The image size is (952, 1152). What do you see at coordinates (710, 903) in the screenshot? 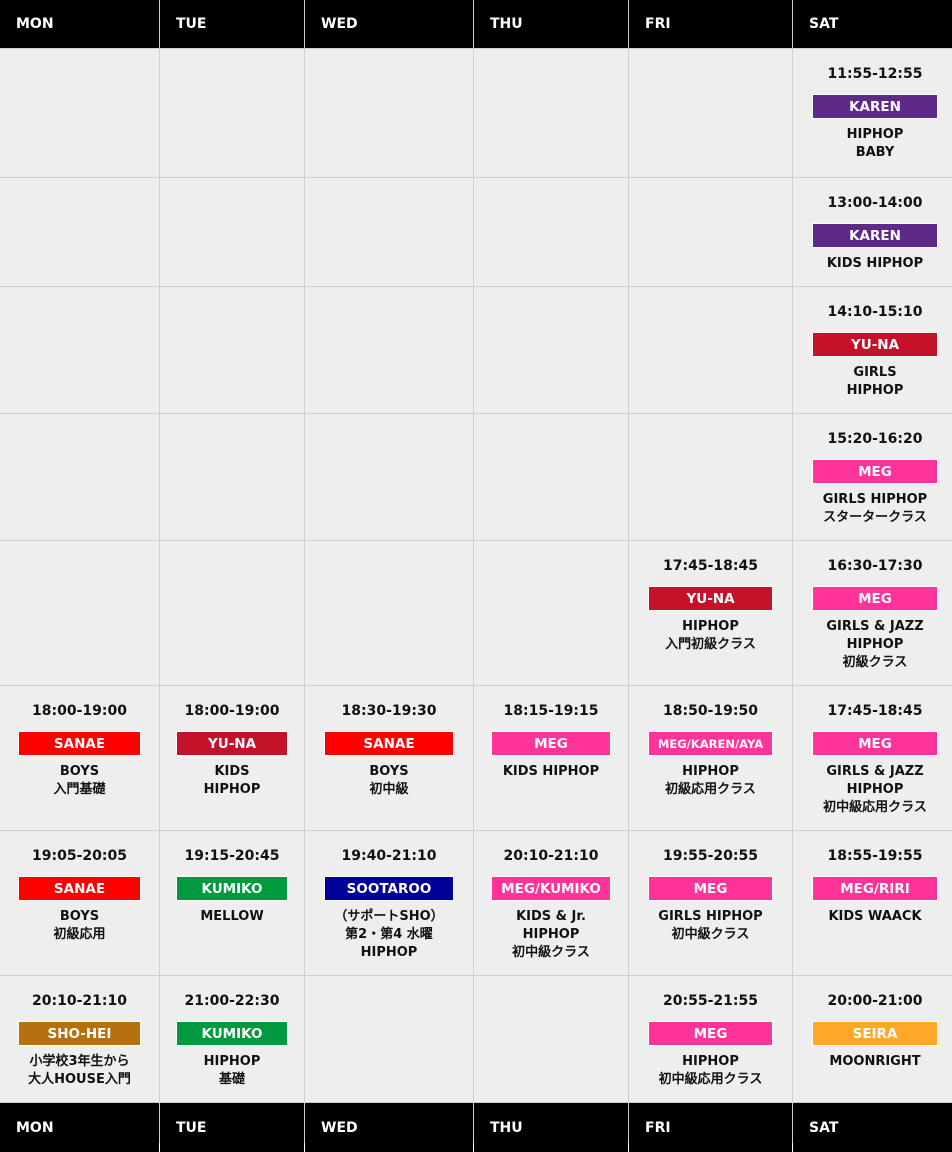
I see `class-cell: 19:55-20:55 MEG GIRLS HIPHOP 初中級クラス` at bounding box center [710, 903].